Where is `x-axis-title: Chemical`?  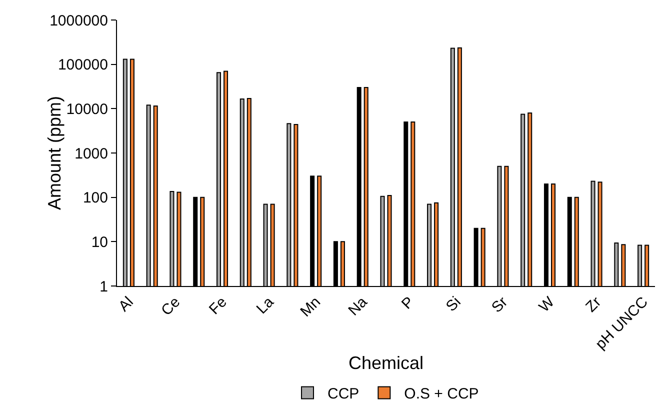 x-axis-title: Chemical is located at coordinates (386, 362).